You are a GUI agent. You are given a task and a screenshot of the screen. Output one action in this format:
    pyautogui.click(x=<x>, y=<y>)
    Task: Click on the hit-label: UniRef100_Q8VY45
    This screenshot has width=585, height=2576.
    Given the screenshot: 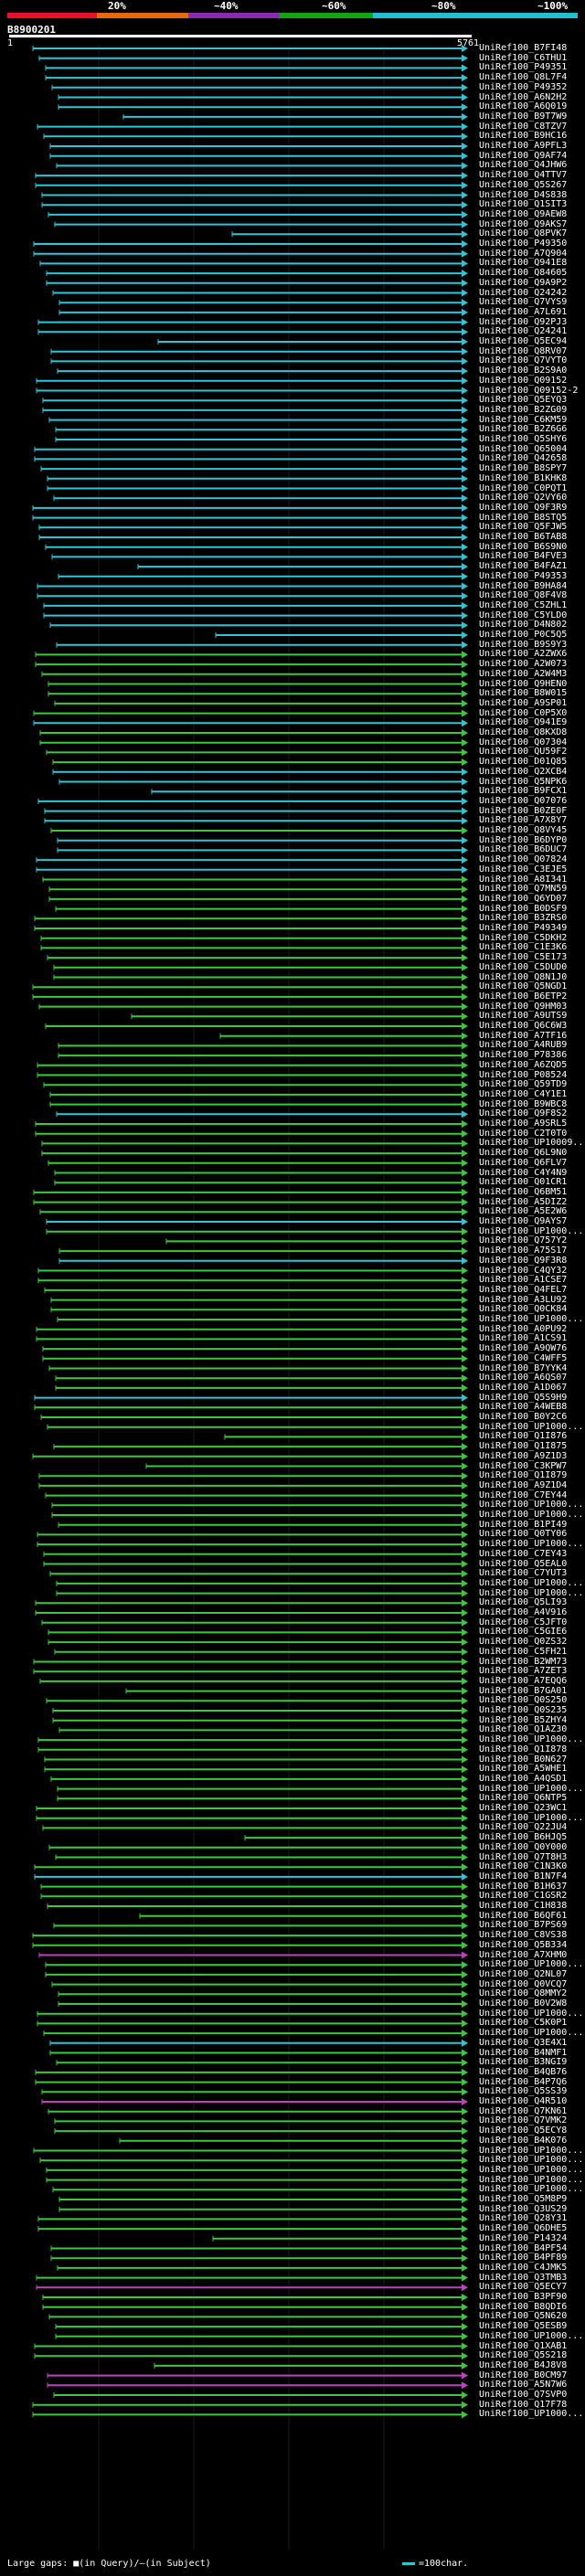 What is the action you would take?
    pyautogui.click(x=523, y=830)
    